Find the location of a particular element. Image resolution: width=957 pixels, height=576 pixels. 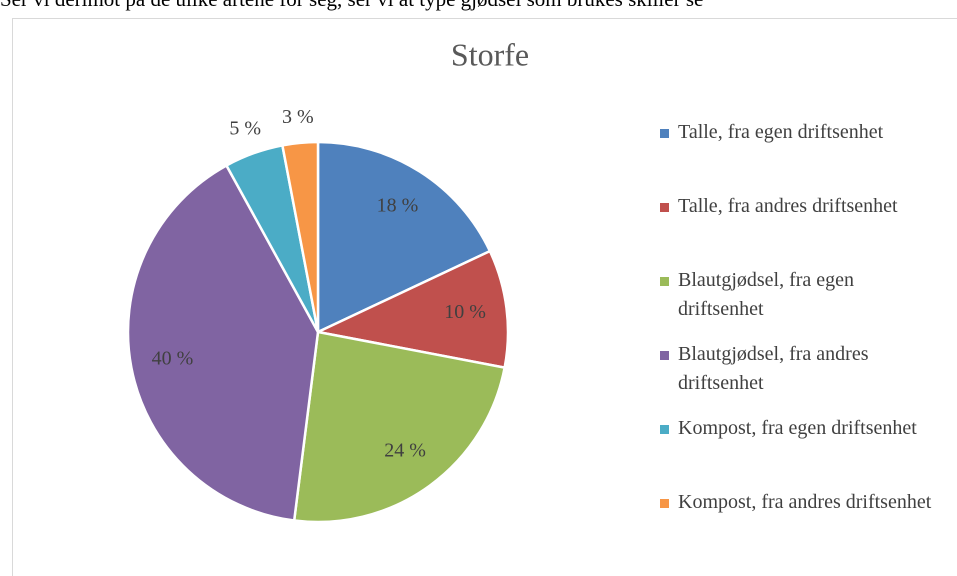

legend-label: Blautgjødsel, fra andres driftsenhet is located at coordinates (773, 368).